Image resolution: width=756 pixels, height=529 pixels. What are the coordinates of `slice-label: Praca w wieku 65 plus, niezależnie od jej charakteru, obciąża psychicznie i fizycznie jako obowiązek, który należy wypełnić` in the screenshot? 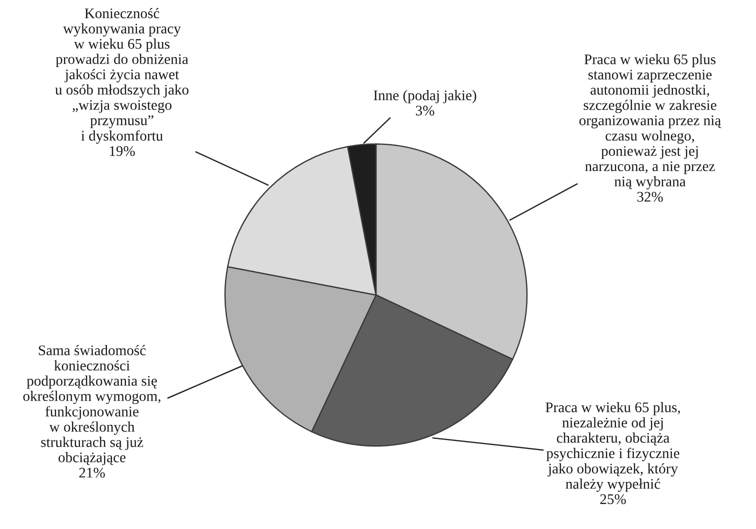 It's located at (613, 447).